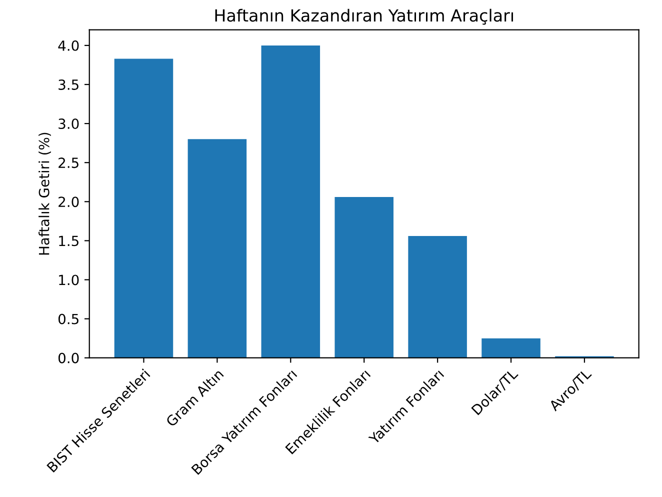  What do you see at coordinates (364, 16) in the screenshot?
I see `chart-title: Haftanın Kazandıran Yatırım Araçları` at bounding box center [364, 16].